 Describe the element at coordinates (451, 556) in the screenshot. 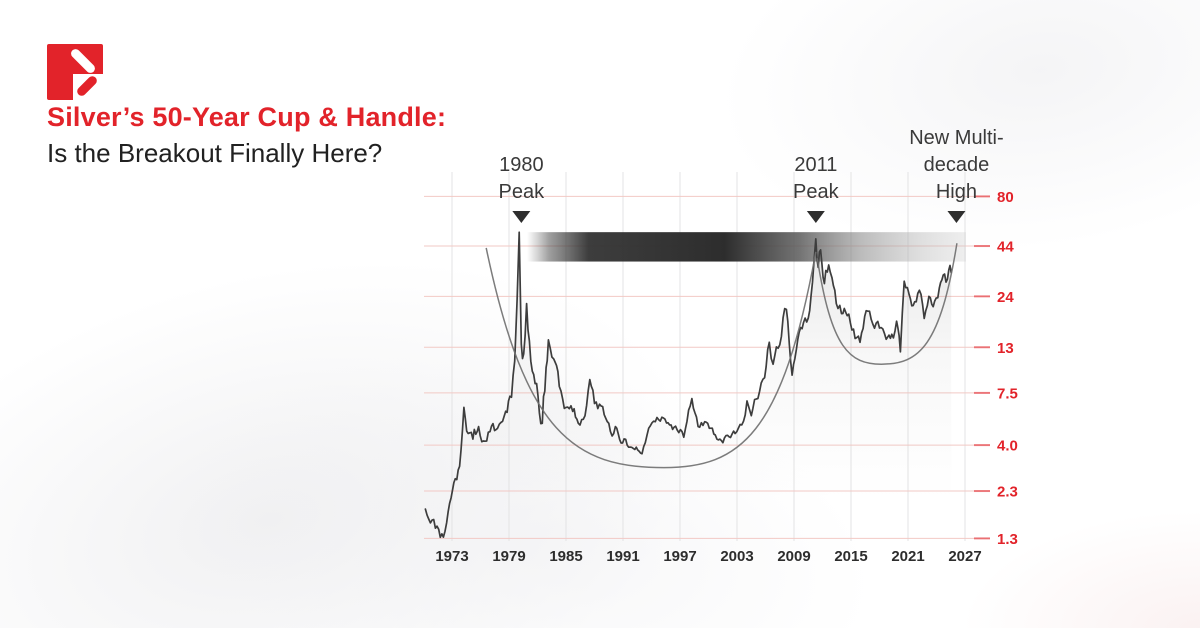

I see `x-axis-label: 1973` at that location.